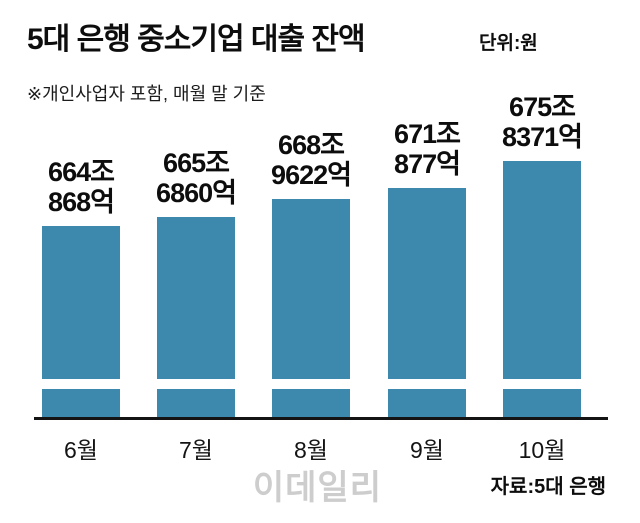  I want to click on bar-oct, so click(542, 290).